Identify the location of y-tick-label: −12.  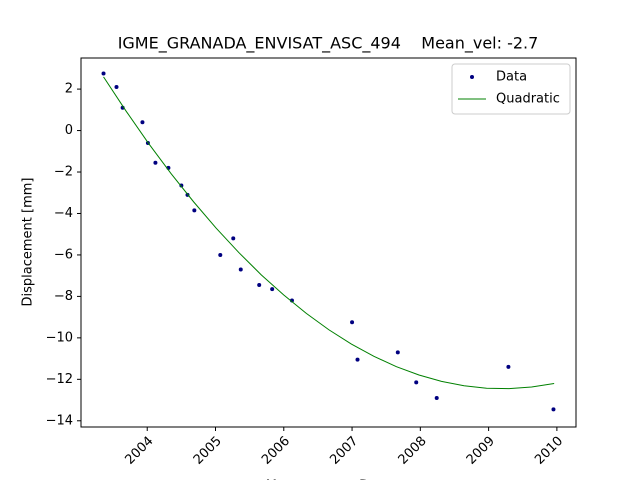
(59, 379).